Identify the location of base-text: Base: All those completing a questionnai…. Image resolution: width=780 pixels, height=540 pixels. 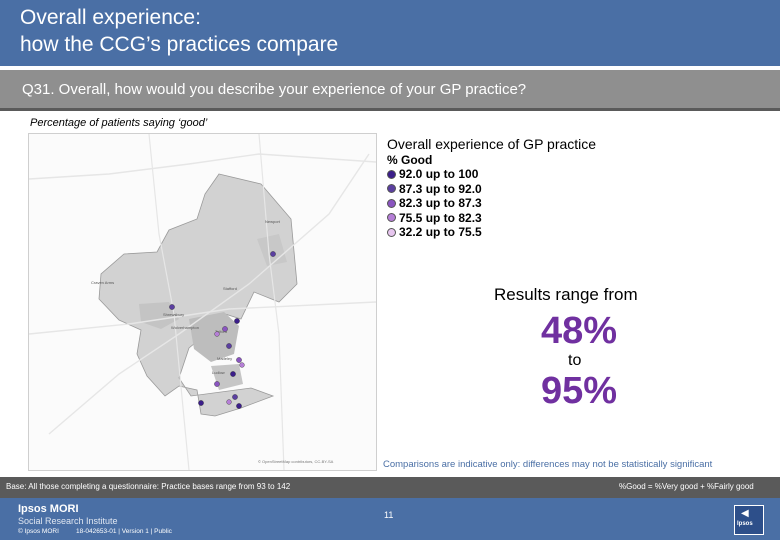
(148, 486).